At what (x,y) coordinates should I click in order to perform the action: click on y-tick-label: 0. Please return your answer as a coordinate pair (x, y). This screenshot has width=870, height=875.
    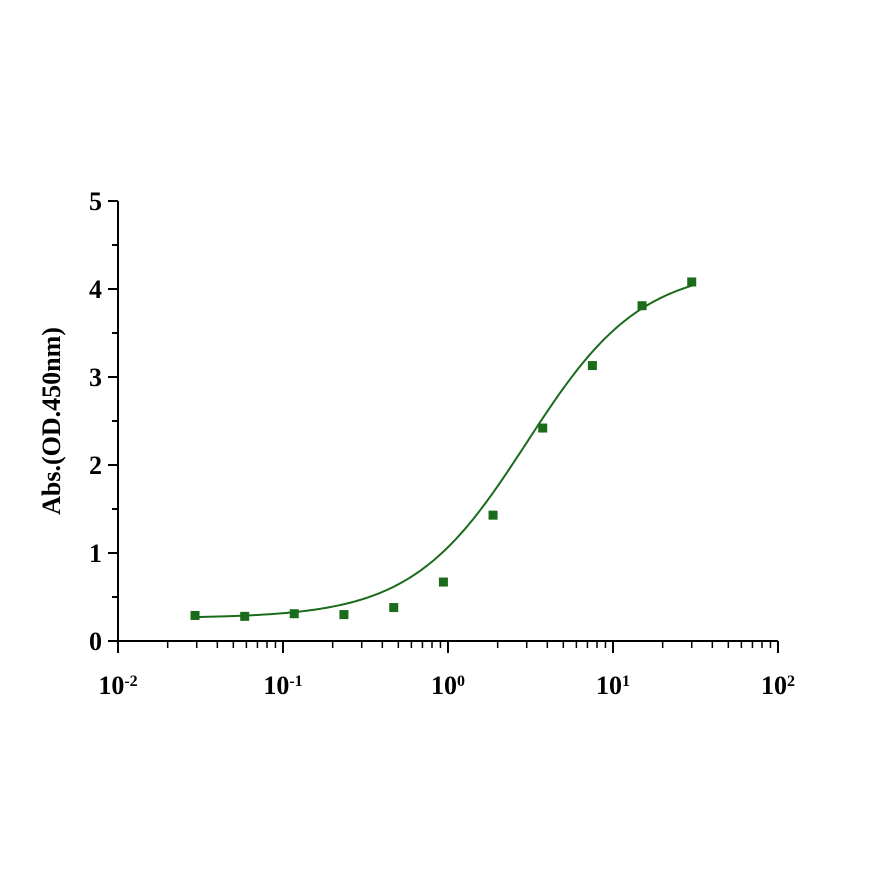
    Looking at the image, I should click on (95, 641).